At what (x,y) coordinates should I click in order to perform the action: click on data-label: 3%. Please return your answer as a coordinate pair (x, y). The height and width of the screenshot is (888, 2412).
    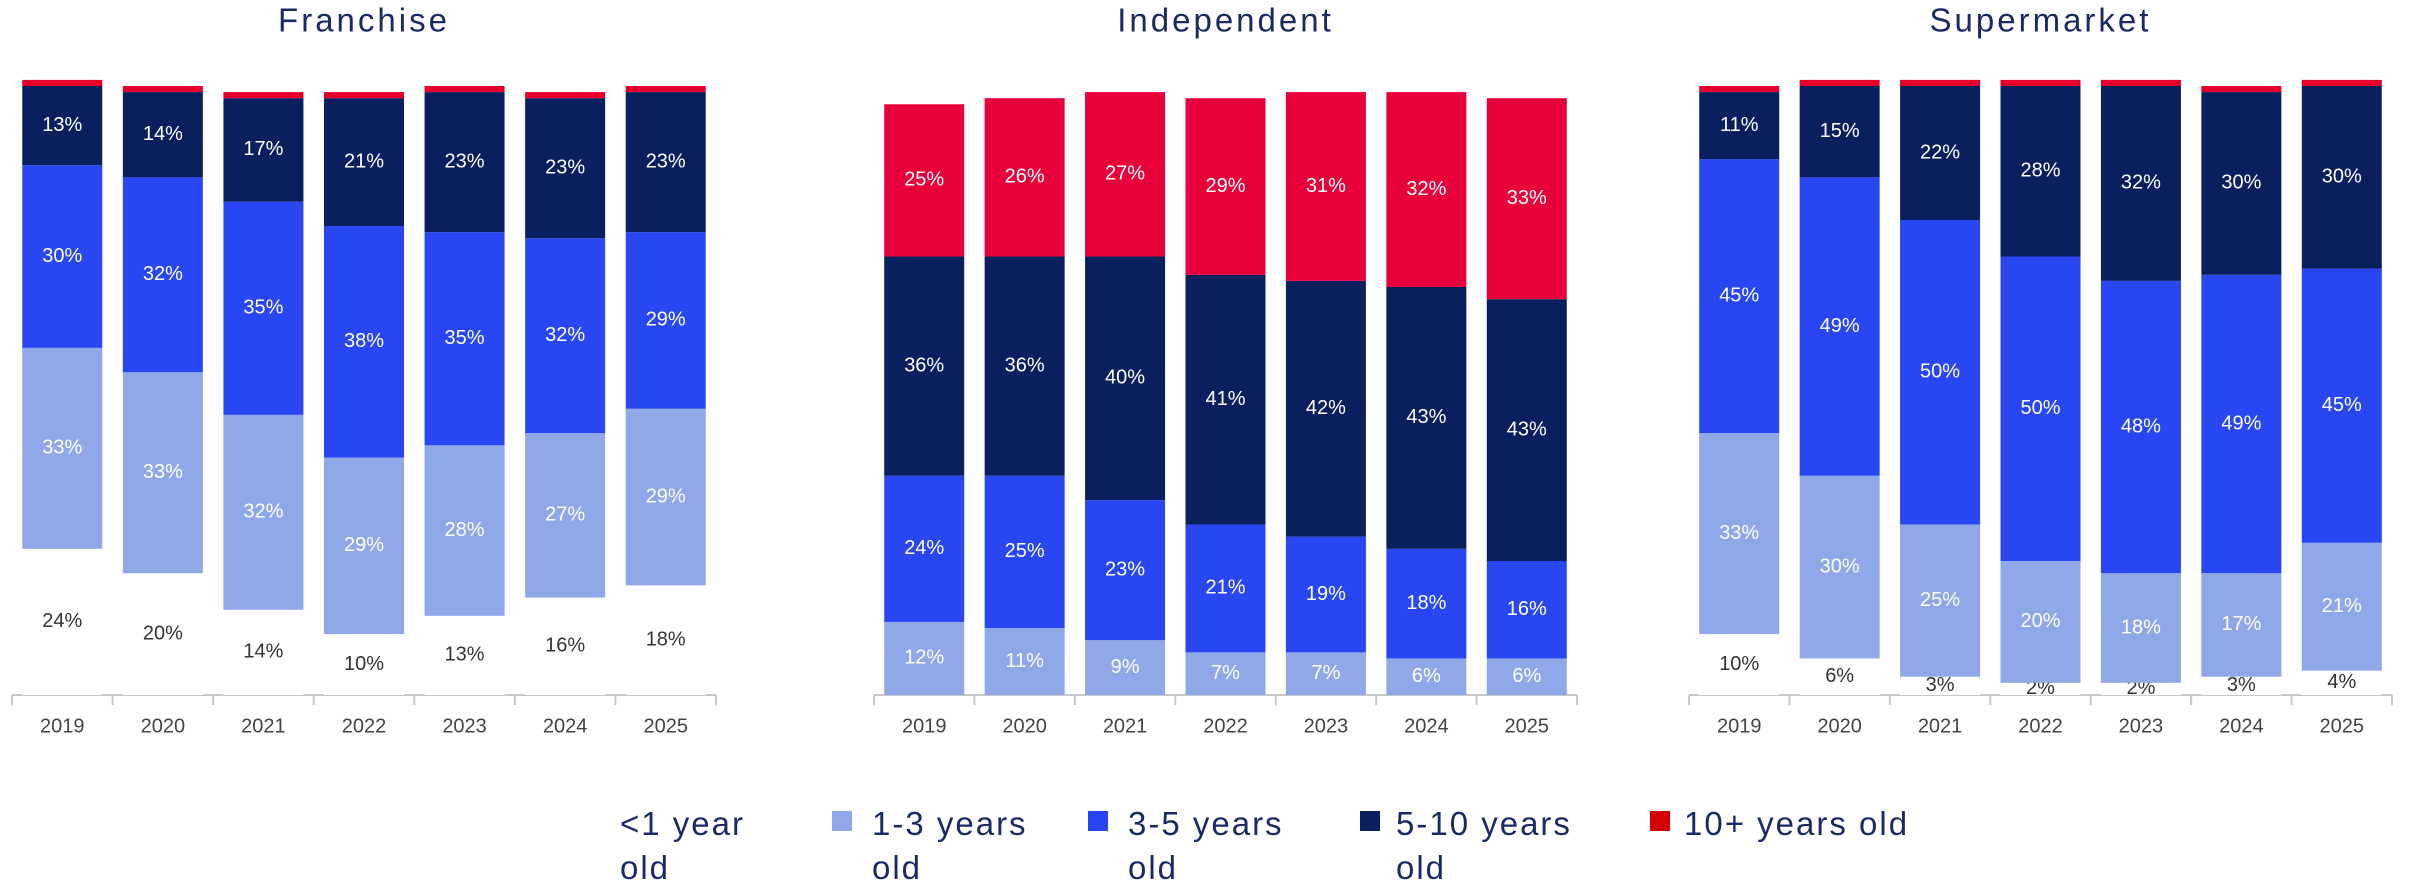
    Looking at the image, I should click on (1940, 685).